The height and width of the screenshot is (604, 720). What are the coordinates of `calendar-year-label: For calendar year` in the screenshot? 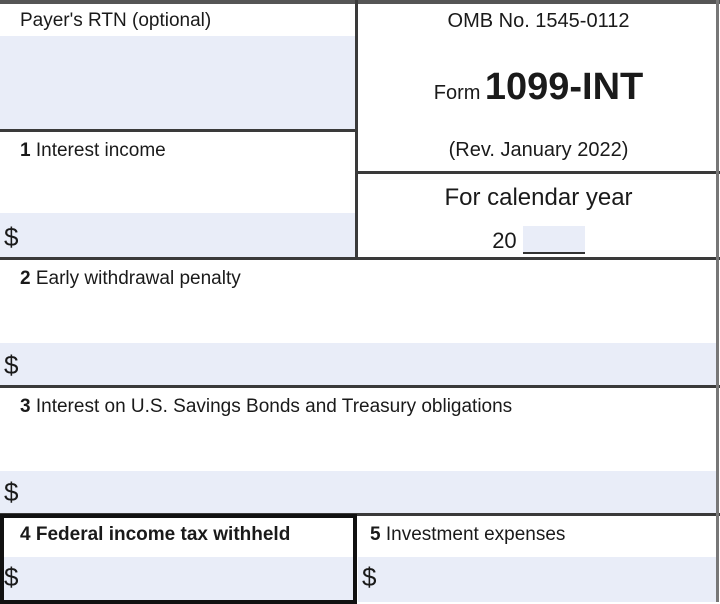 It's located at (538, 197).